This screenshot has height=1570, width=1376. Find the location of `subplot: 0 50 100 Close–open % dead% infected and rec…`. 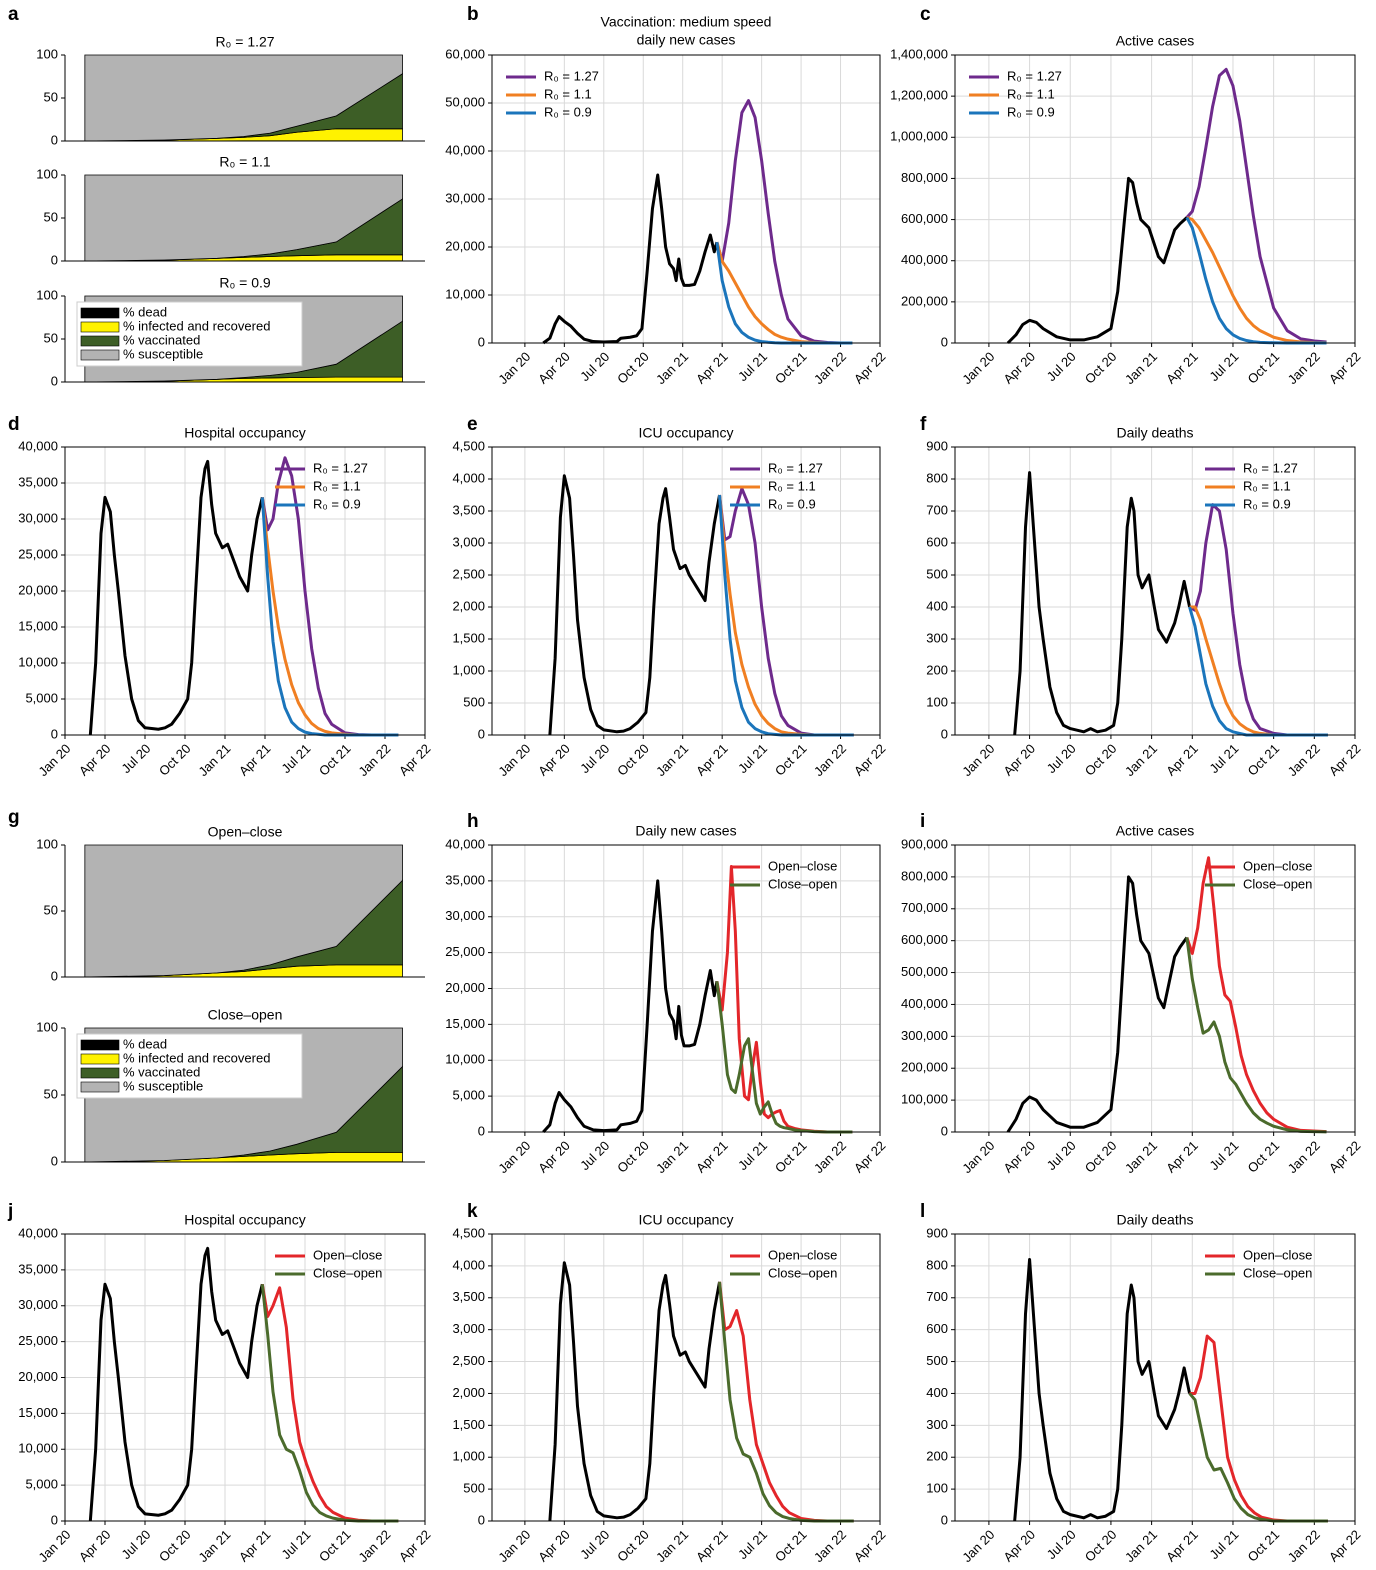

subplot: 0 50 100 Close–open % dead% infected and rec… is located at coordinates (230, 1087).